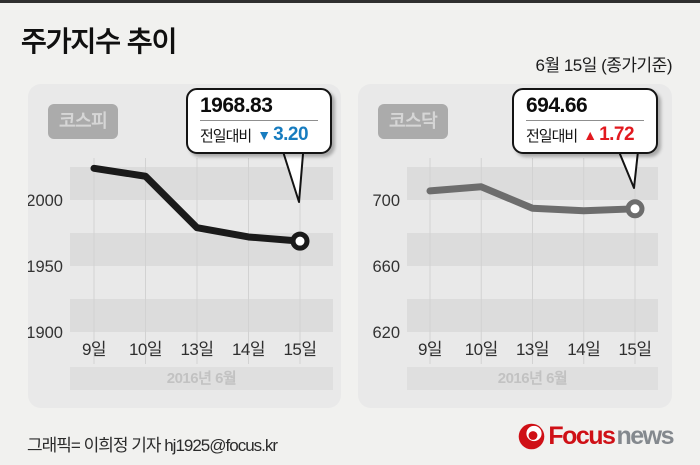 This screenshot has height=465, width=700. I want to click on svg-text: 620, so click(386, 333).